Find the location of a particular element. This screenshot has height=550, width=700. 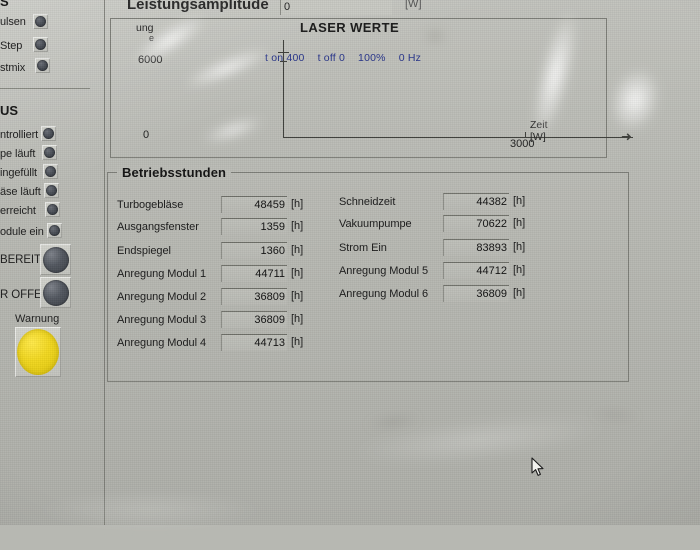

sidebar-item-label: erreicht is located at coordinates (18, 211).